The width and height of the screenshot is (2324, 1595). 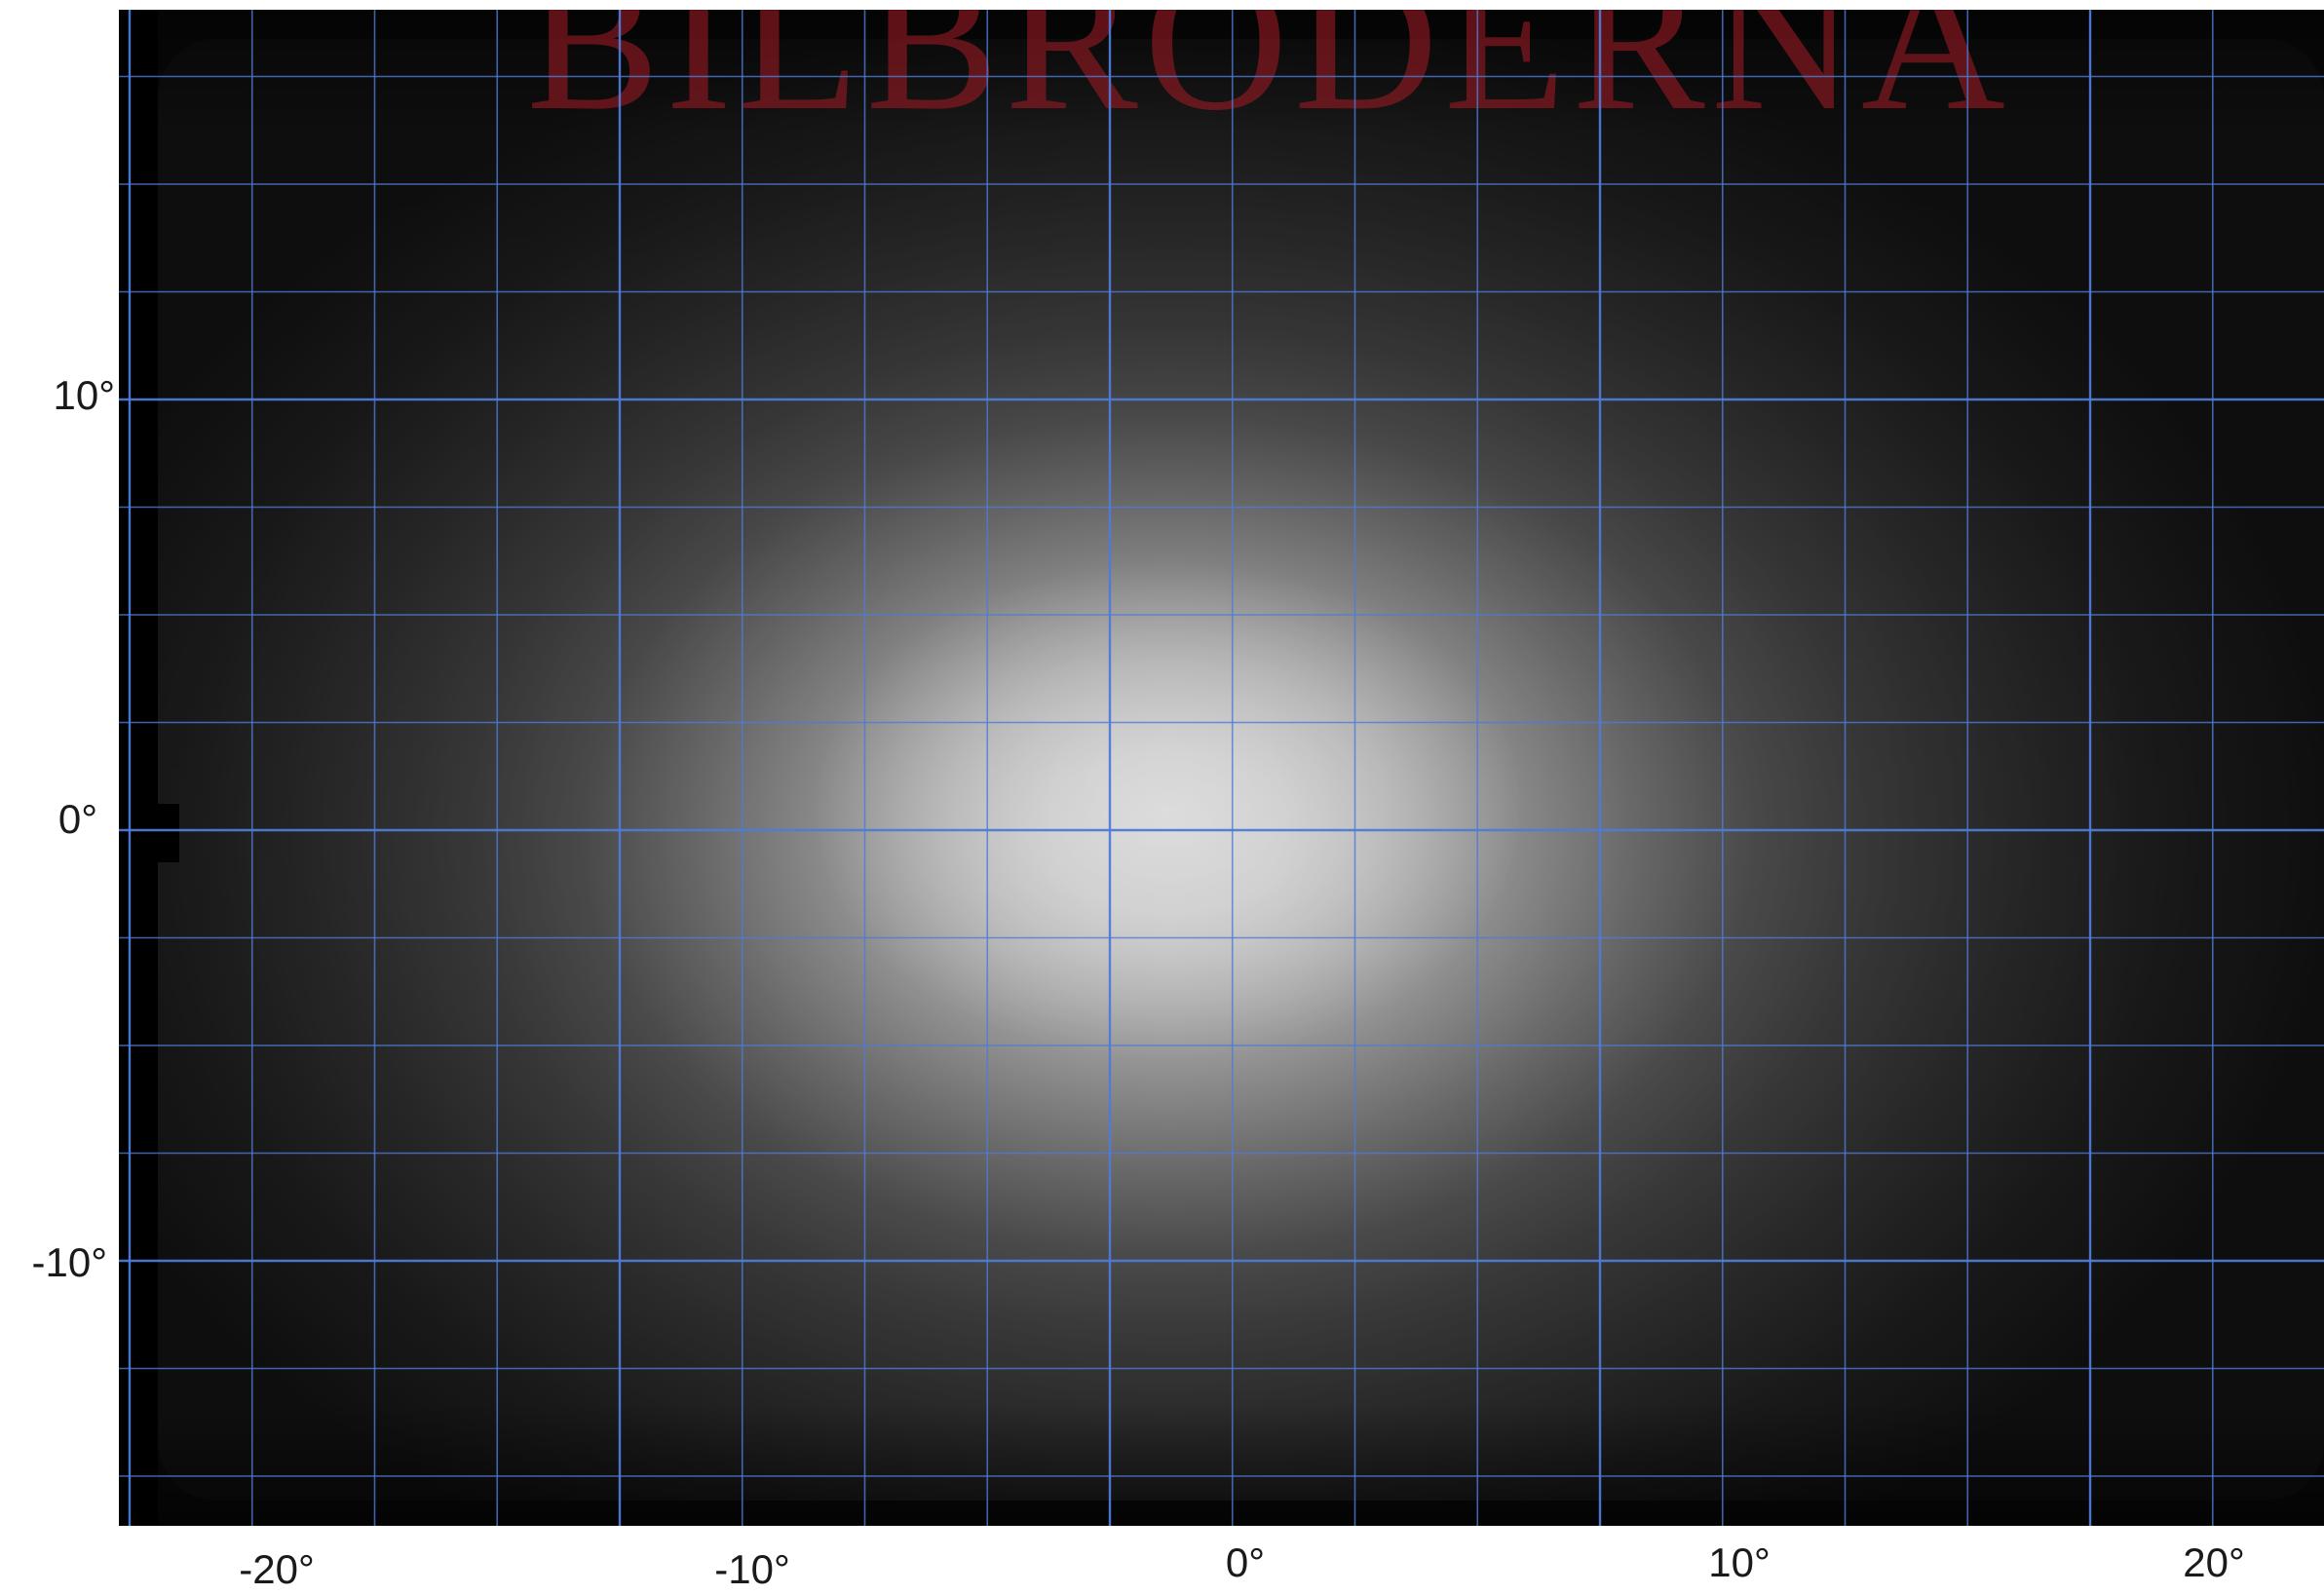 What do you see at coordinates (2214, 1562) in the screenshot?
I see `x-tick-label-20: 20°` at bounding box center [2214, 1562].